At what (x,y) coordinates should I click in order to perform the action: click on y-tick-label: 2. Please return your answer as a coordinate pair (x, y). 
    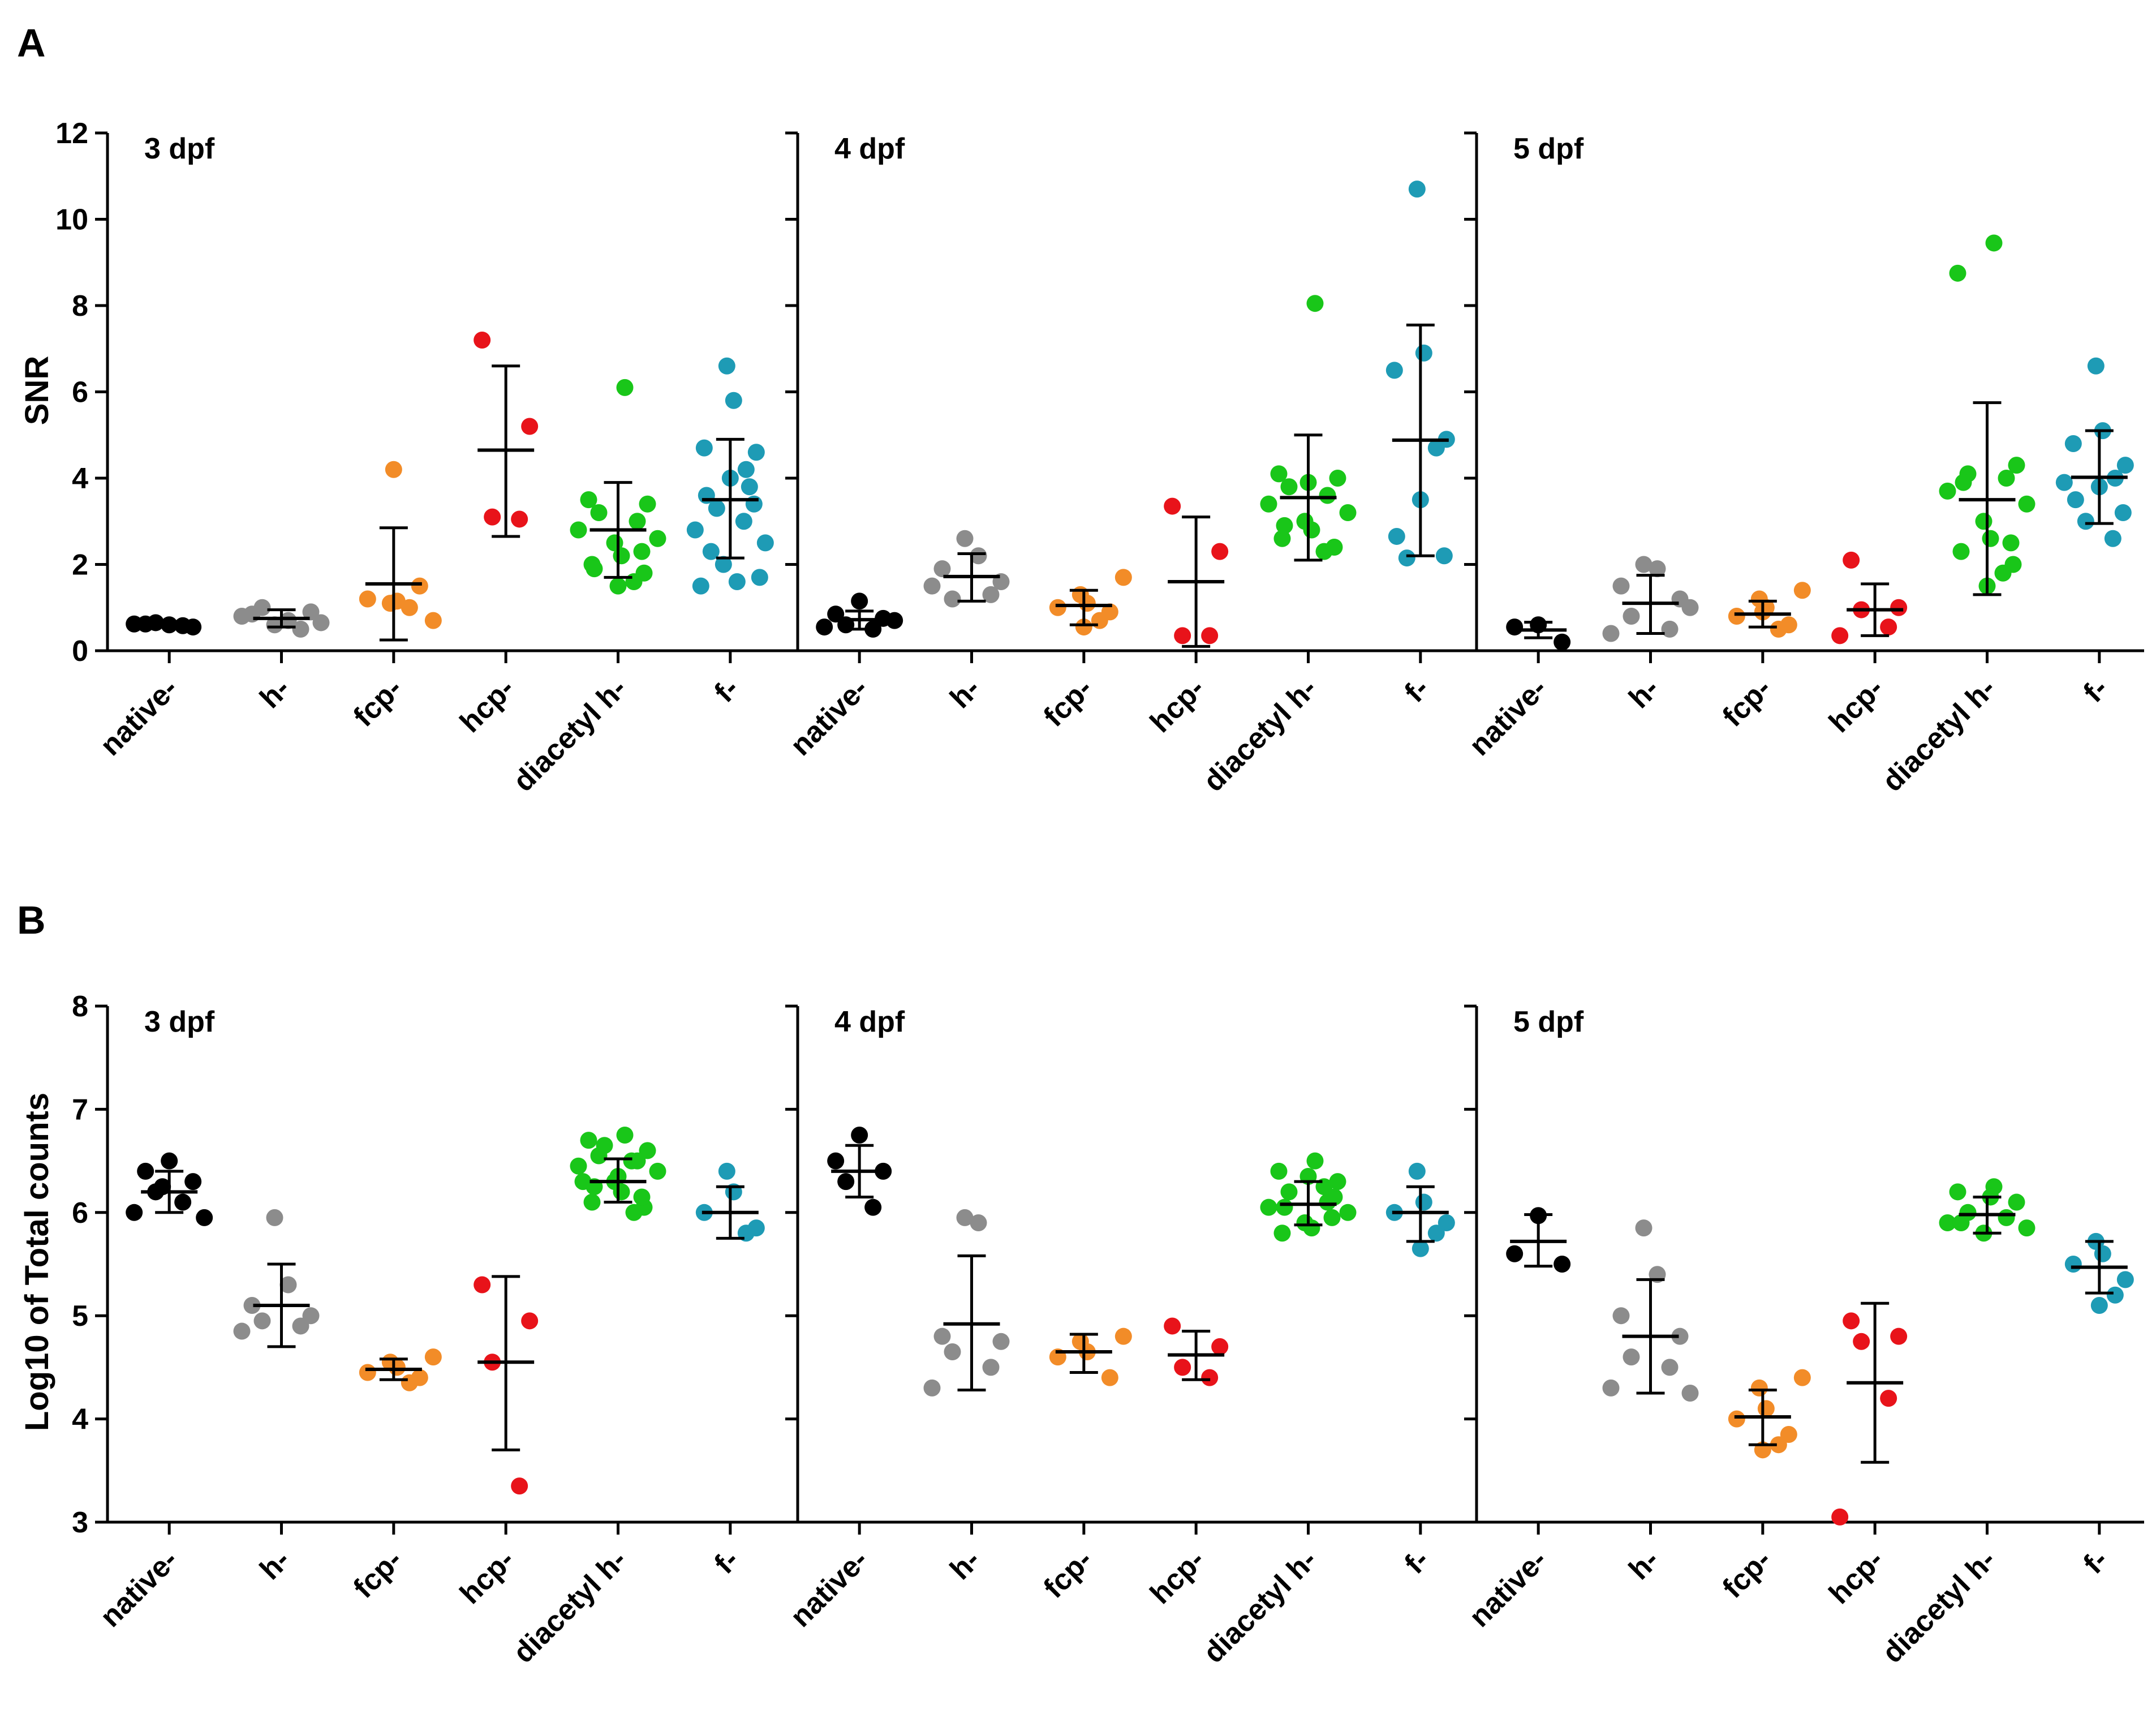
    Looking at the image, I should click on (80, 565).